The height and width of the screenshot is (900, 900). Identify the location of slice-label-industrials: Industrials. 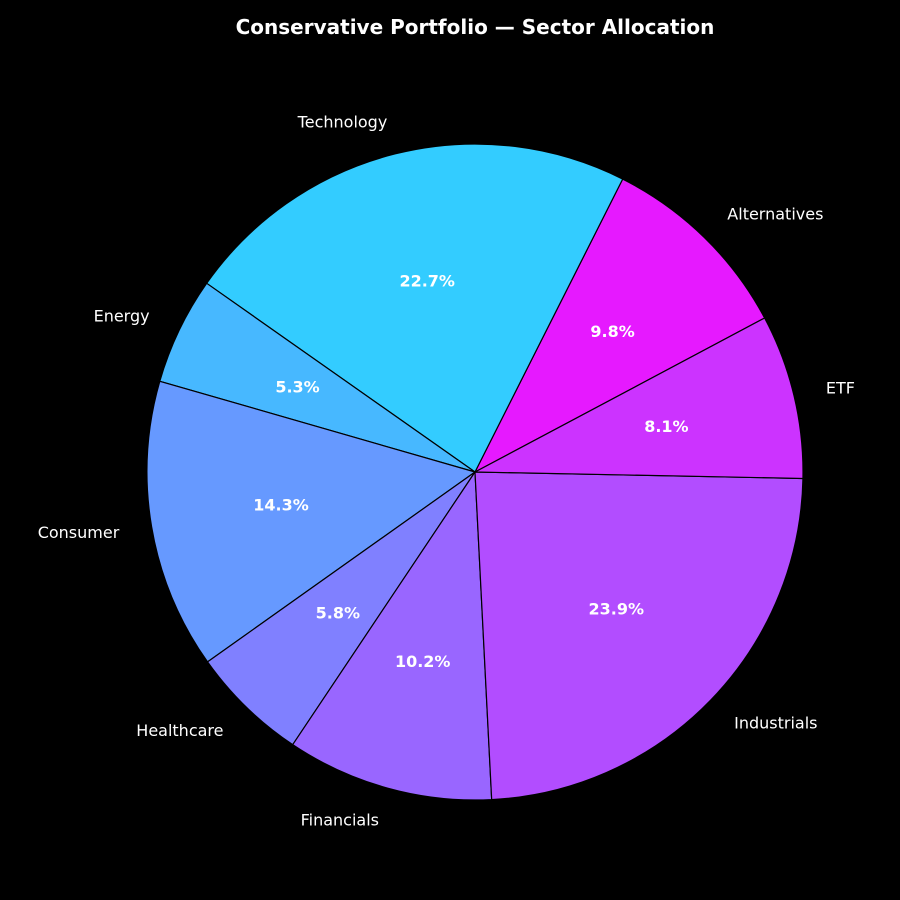
(775, 723).